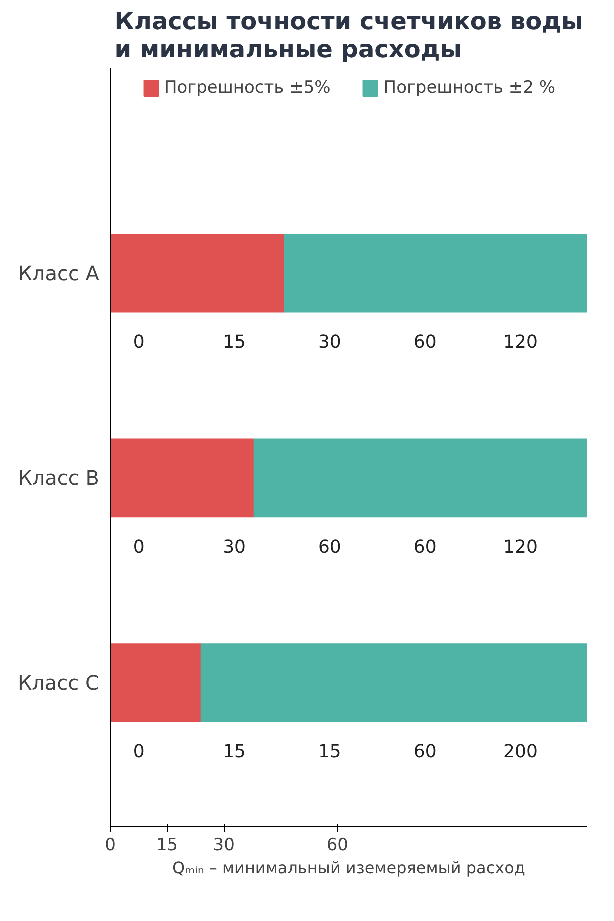 This screenshot has width=614, height=921. Describe the element at coordinates (349, 36) in the screenshot. I see `chart-title: Классы точности счетчиков воды и минимальные расходы` at that location.